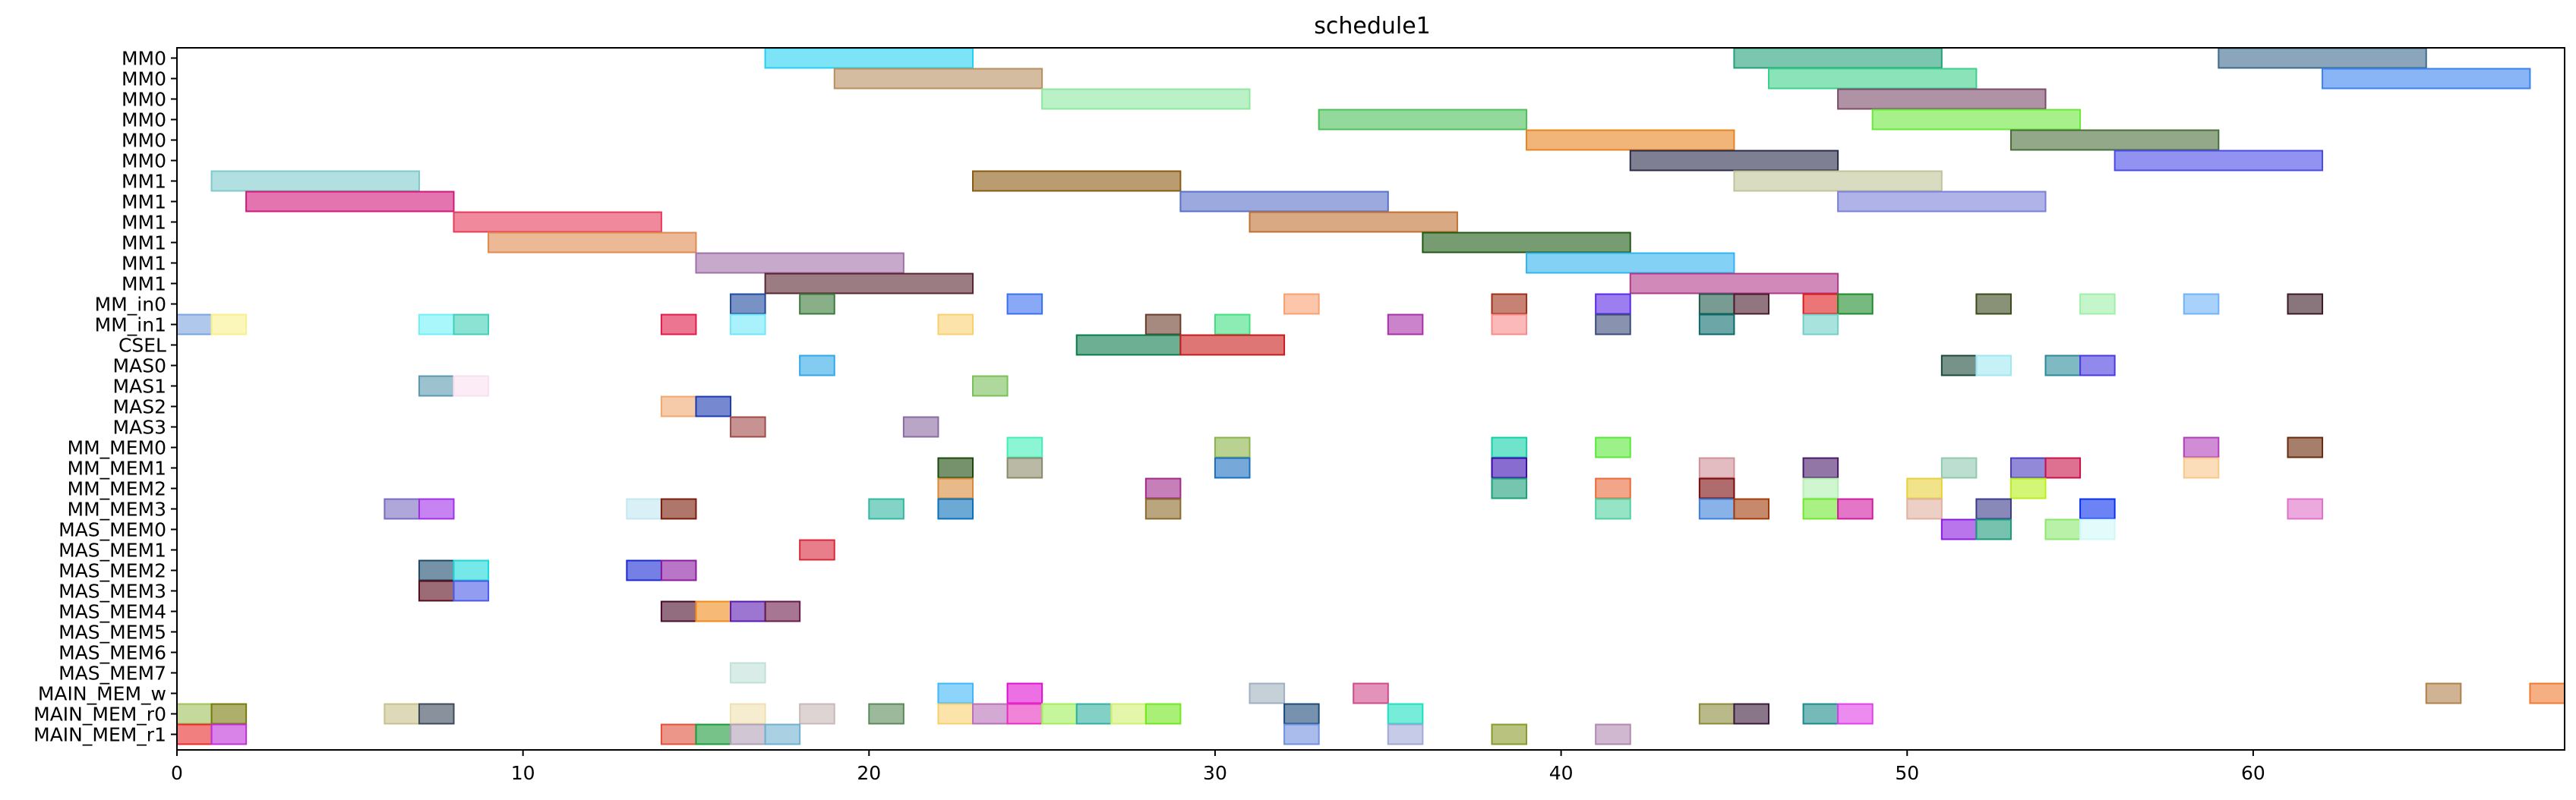  What do you see at coordinates (139, 366) in the screenshot?
I see `y-tick-label: MAS0` at bounding box center [139, 366].